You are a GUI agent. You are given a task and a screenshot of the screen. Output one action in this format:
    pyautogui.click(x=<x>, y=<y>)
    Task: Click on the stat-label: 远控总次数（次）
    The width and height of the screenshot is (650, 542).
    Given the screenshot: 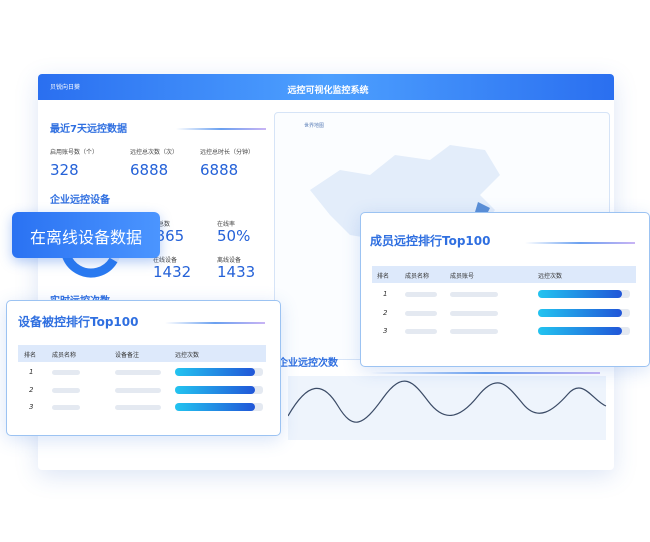 What is the action you would take?
    pyautogui.click(x=154, y=152)
    